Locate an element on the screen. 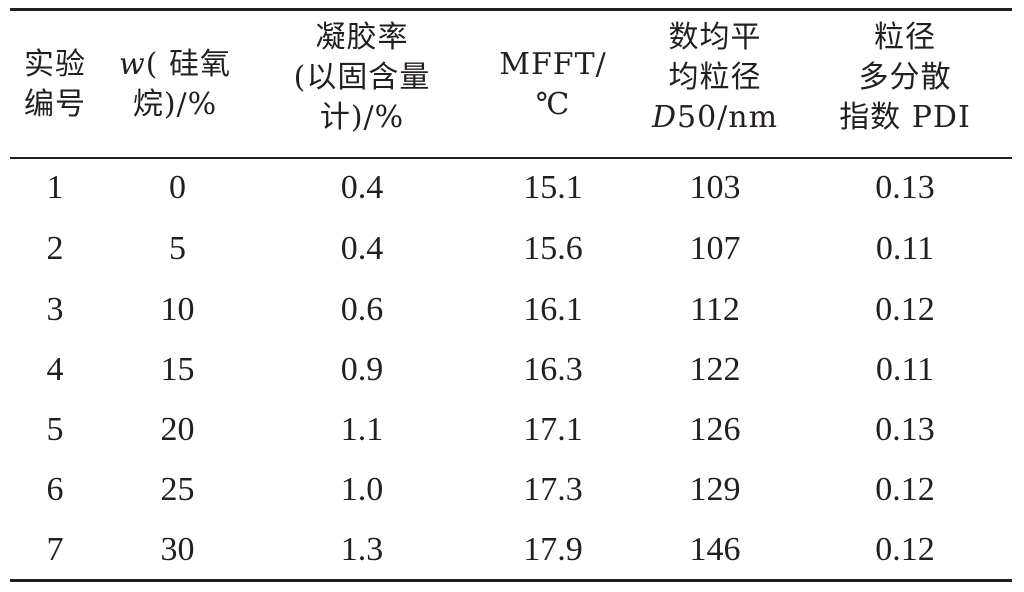 This screenshot has height=592, width=1024. table-top-rule is located at coordinates (511, 9).